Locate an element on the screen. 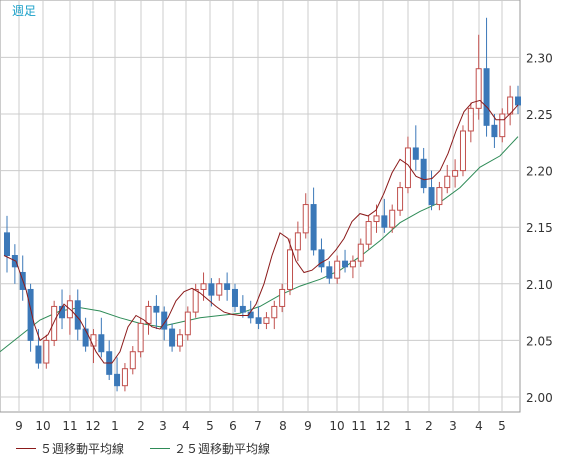 Image resolution: width=574 pixels, height=462 pixels. y-tick-label: 2.00 is located at coordinates (539, 398).